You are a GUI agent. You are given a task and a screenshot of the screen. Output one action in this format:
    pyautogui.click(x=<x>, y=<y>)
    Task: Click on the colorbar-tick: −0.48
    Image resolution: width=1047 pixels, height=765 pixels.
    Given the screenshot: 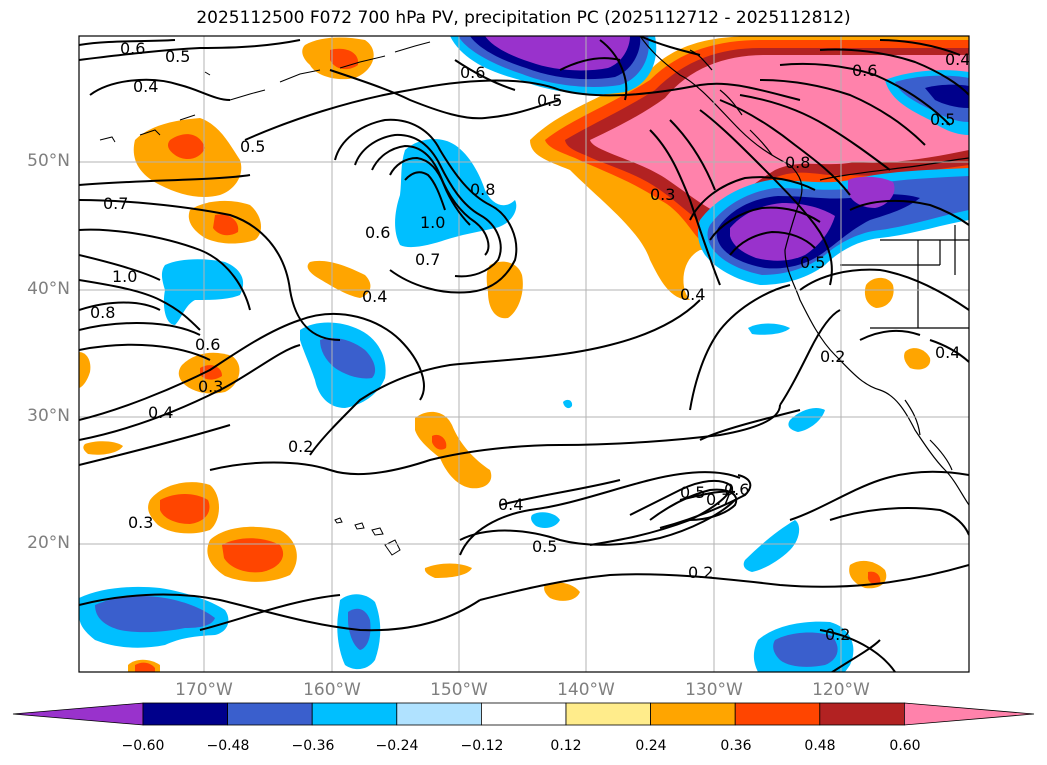 What is the action you would take?
    pyautogui.click(x=228, y=746)
    